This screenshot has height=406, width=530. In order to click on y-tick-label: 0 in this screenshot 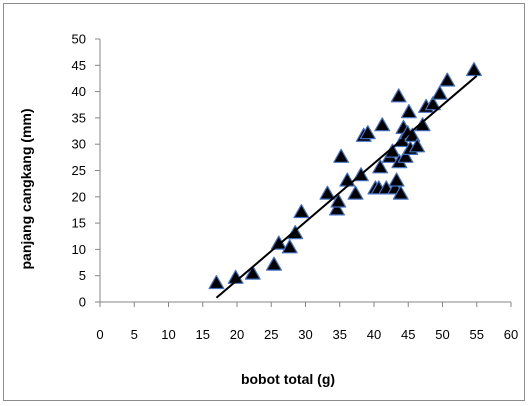, I will do `click(82, 302)`.